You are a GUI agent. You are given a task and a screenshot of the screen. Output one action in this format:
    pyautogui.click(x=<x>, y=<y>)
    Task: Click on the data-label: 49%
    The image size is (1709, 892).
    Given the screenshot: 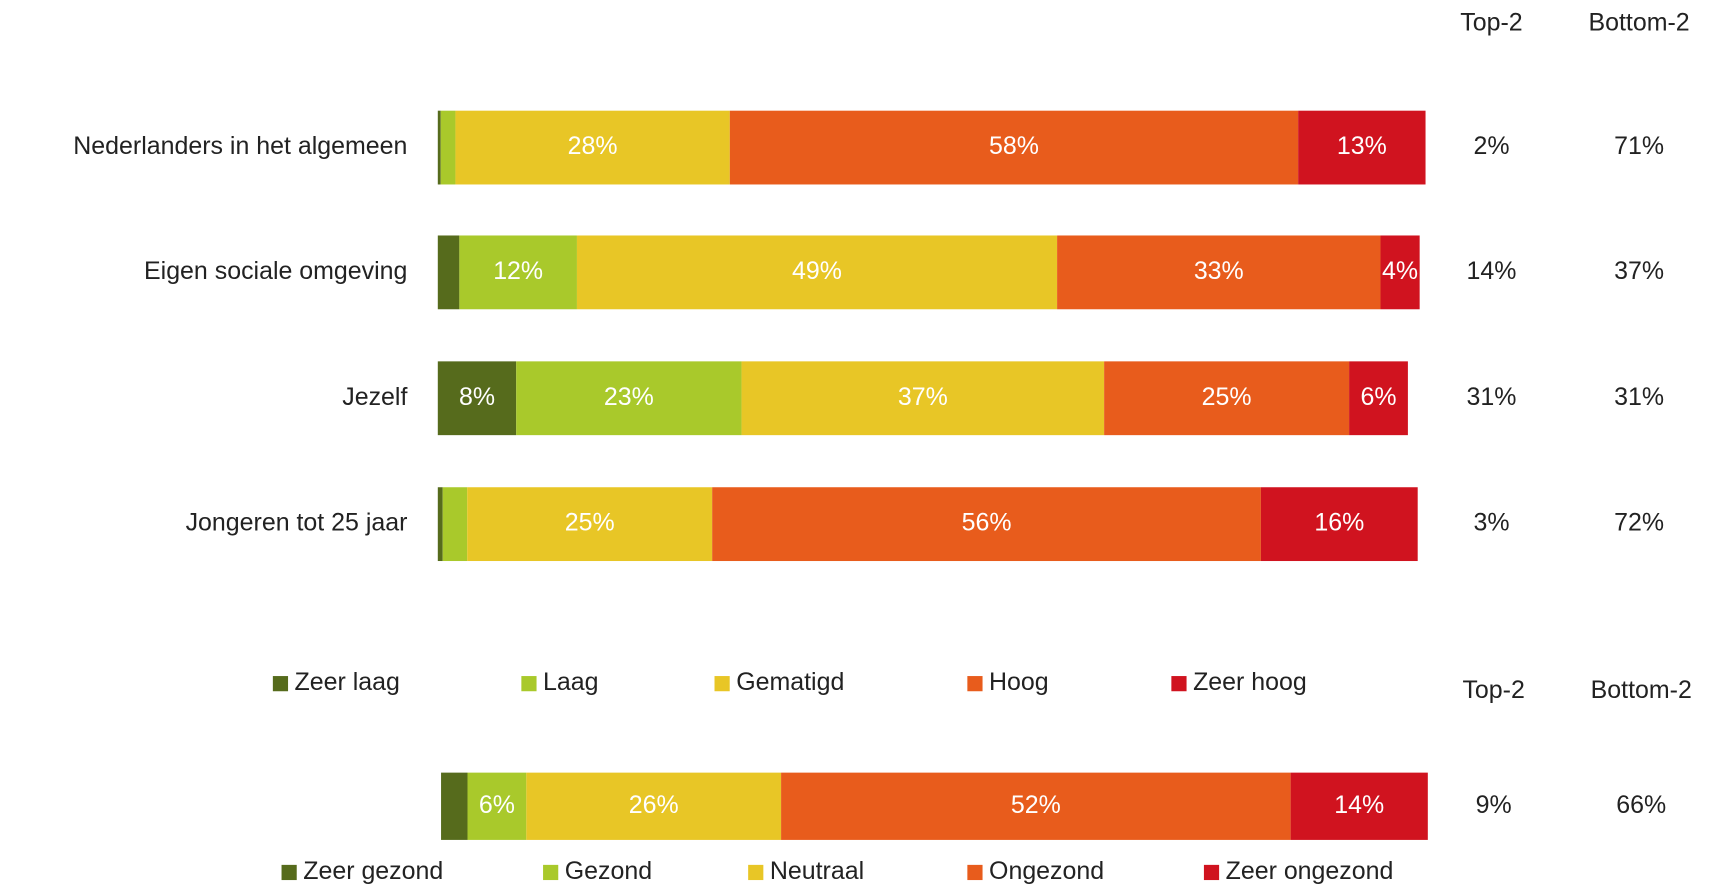 What is the action you would take?
    pyautogui.click(x=817, y=271)
    